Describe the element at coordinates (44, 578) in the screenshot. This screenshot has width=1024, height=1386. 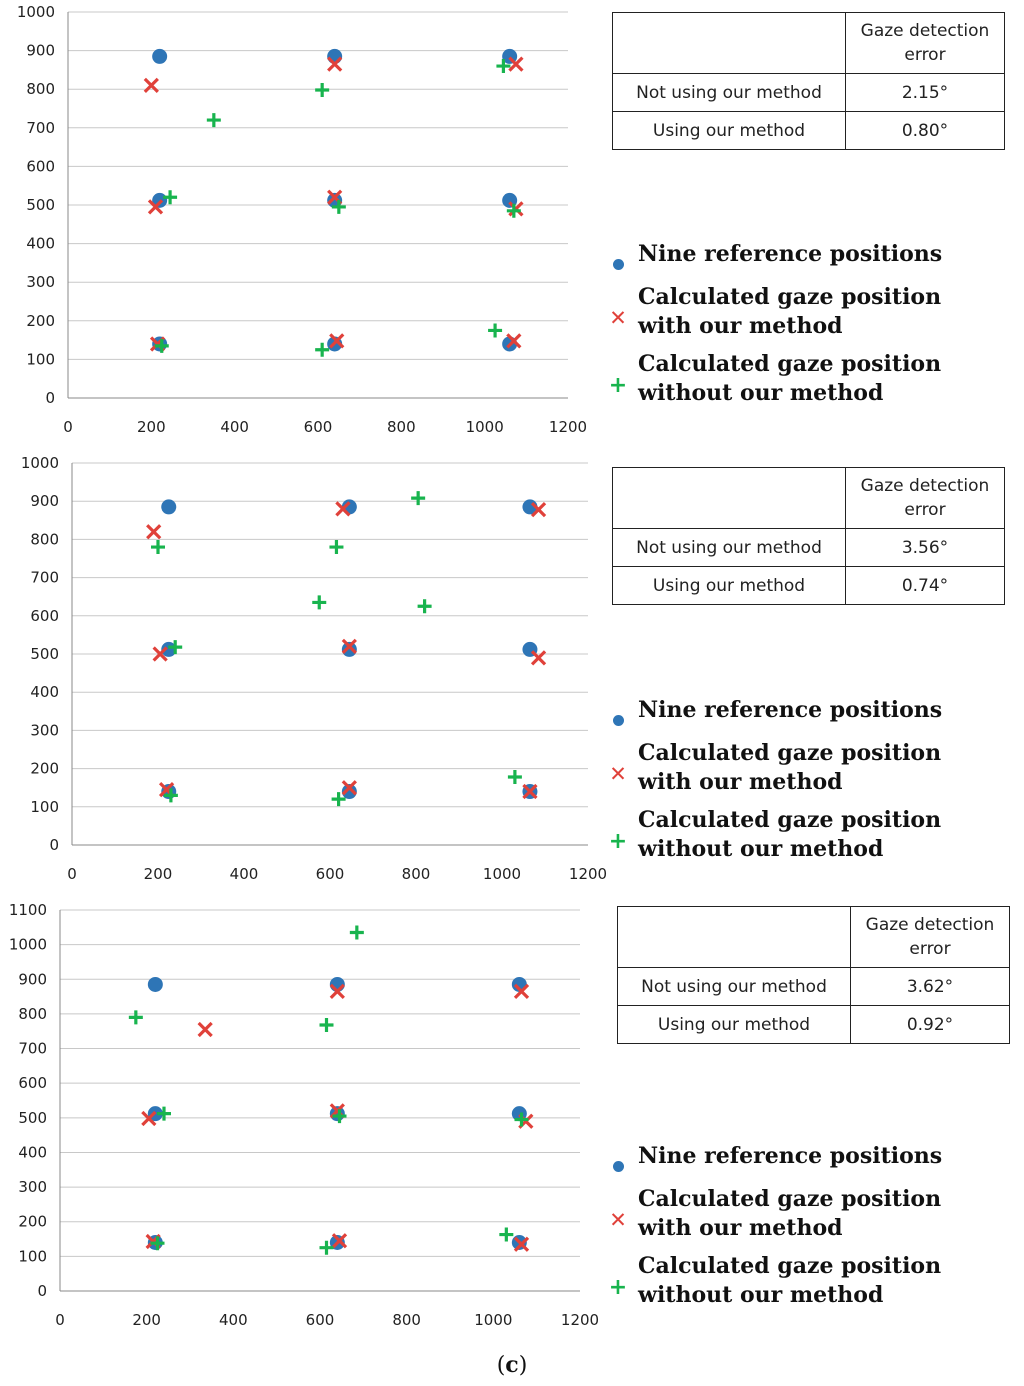
I see `y-tick-label: 700` at that location.